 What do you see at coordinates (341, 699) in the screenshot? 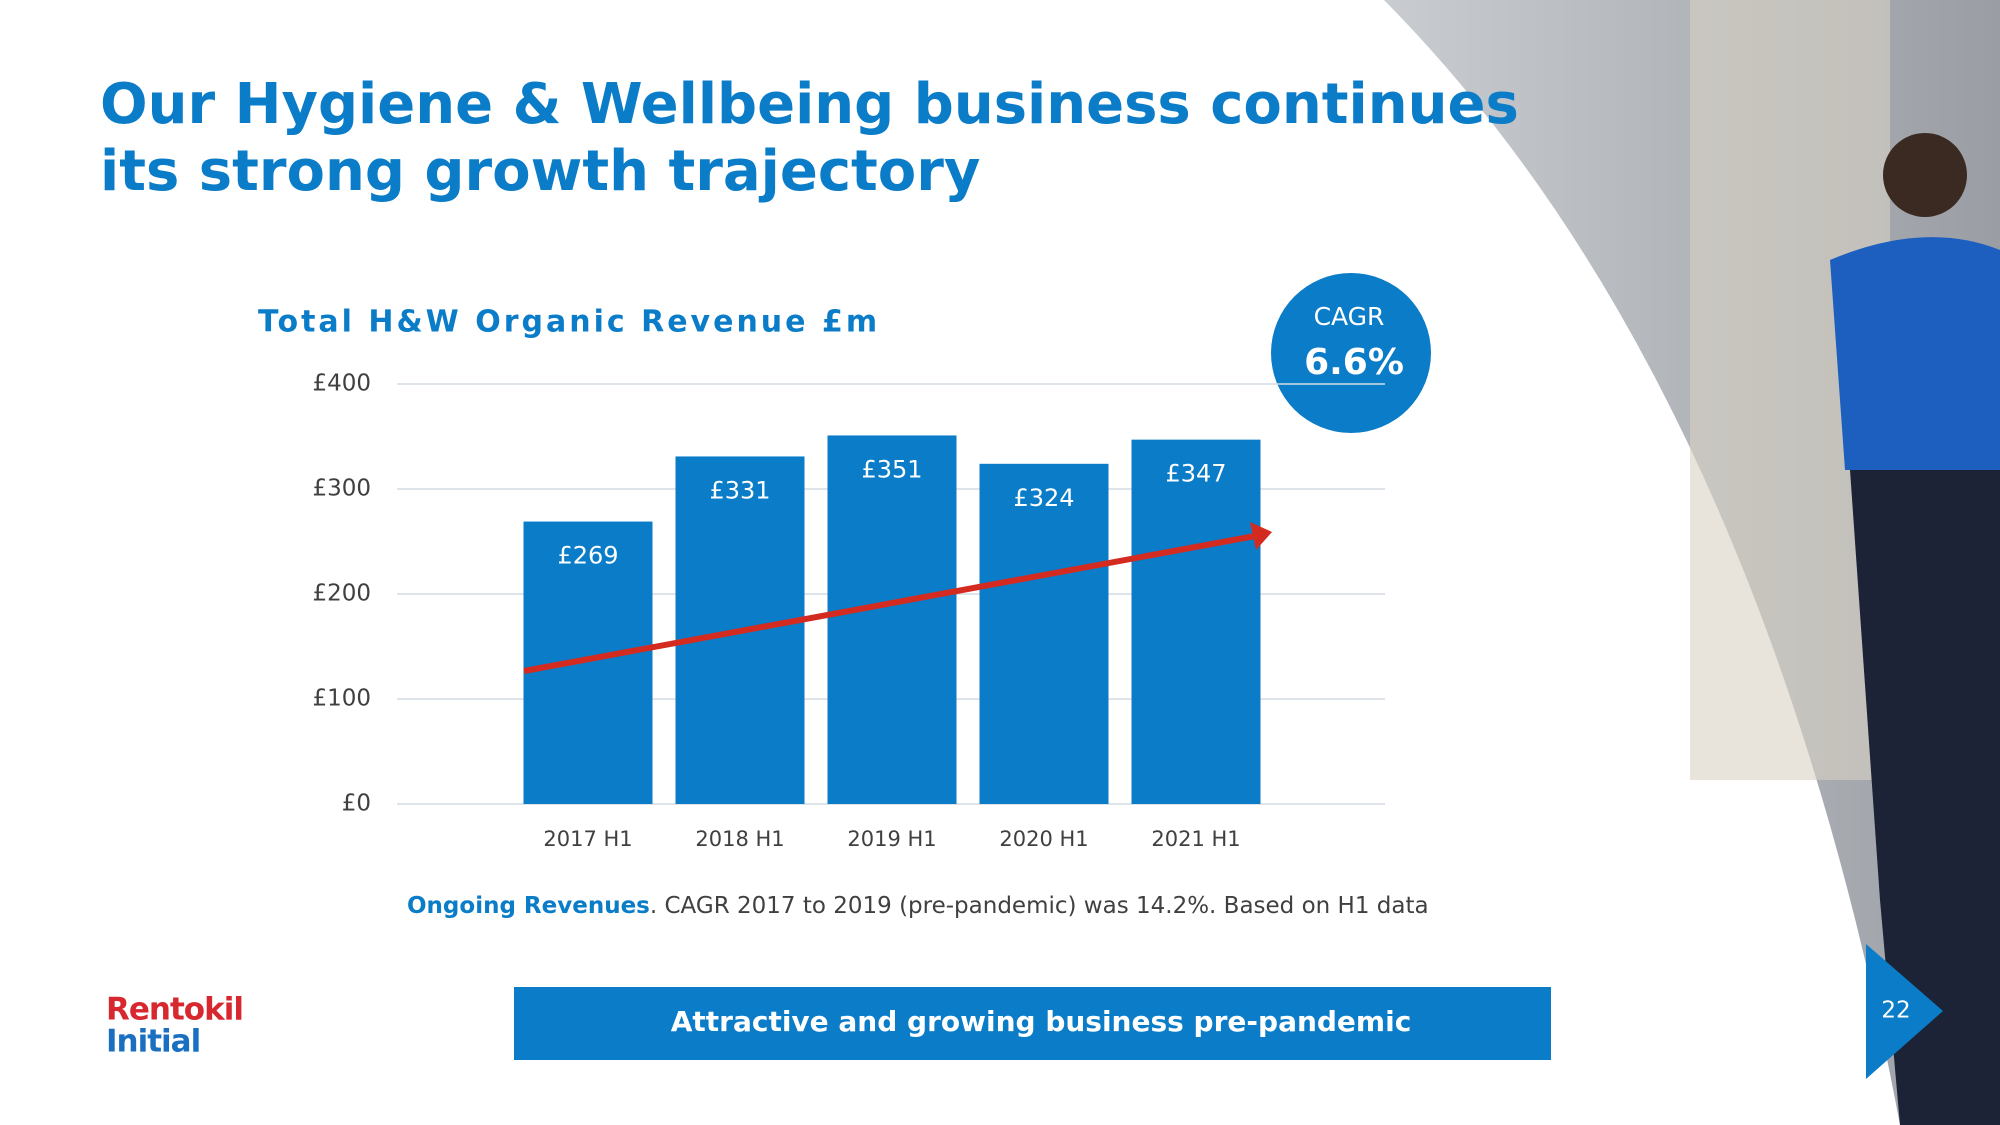
I see `y-tick-label: £100` at bounding box center [341, 699].